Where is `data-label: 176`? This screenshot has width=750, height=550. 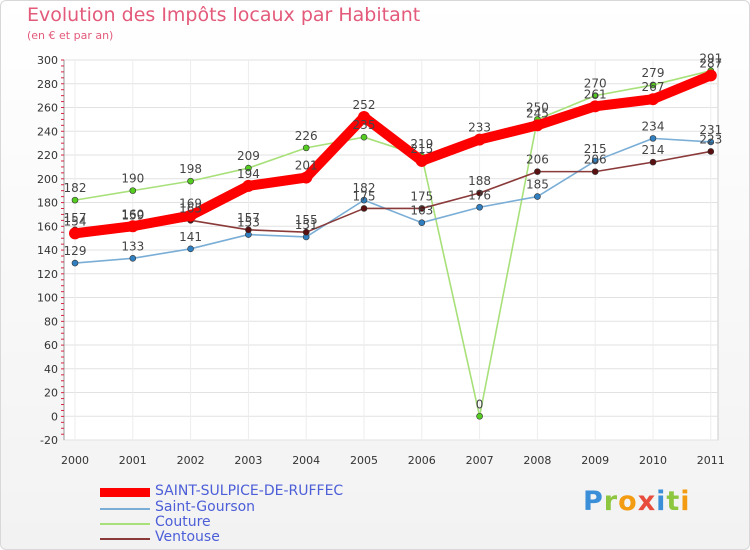
data-label: 176 is located at coordinates (479, 195).